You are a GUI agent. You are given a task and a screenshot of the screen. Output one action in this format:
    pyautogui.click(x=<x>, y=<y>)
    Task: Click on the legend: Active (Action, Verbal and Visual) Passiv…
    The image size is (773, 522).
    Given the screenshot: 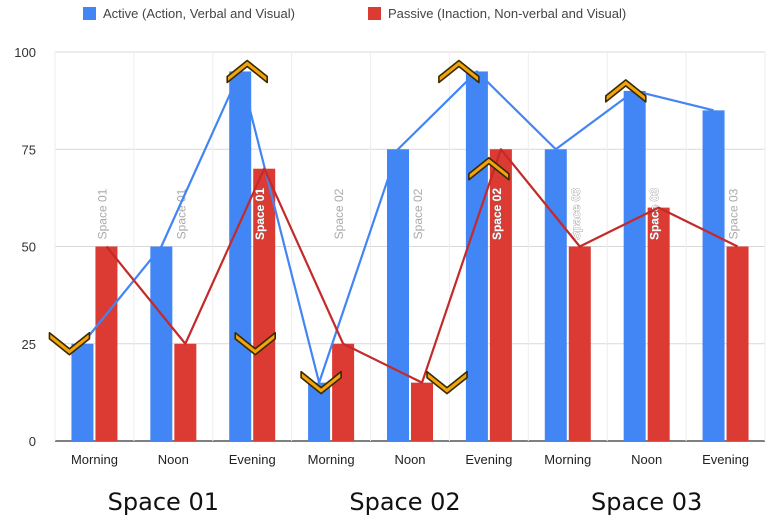 What is the action you would take?
    pyautogui.click(x=354, y=13)
    